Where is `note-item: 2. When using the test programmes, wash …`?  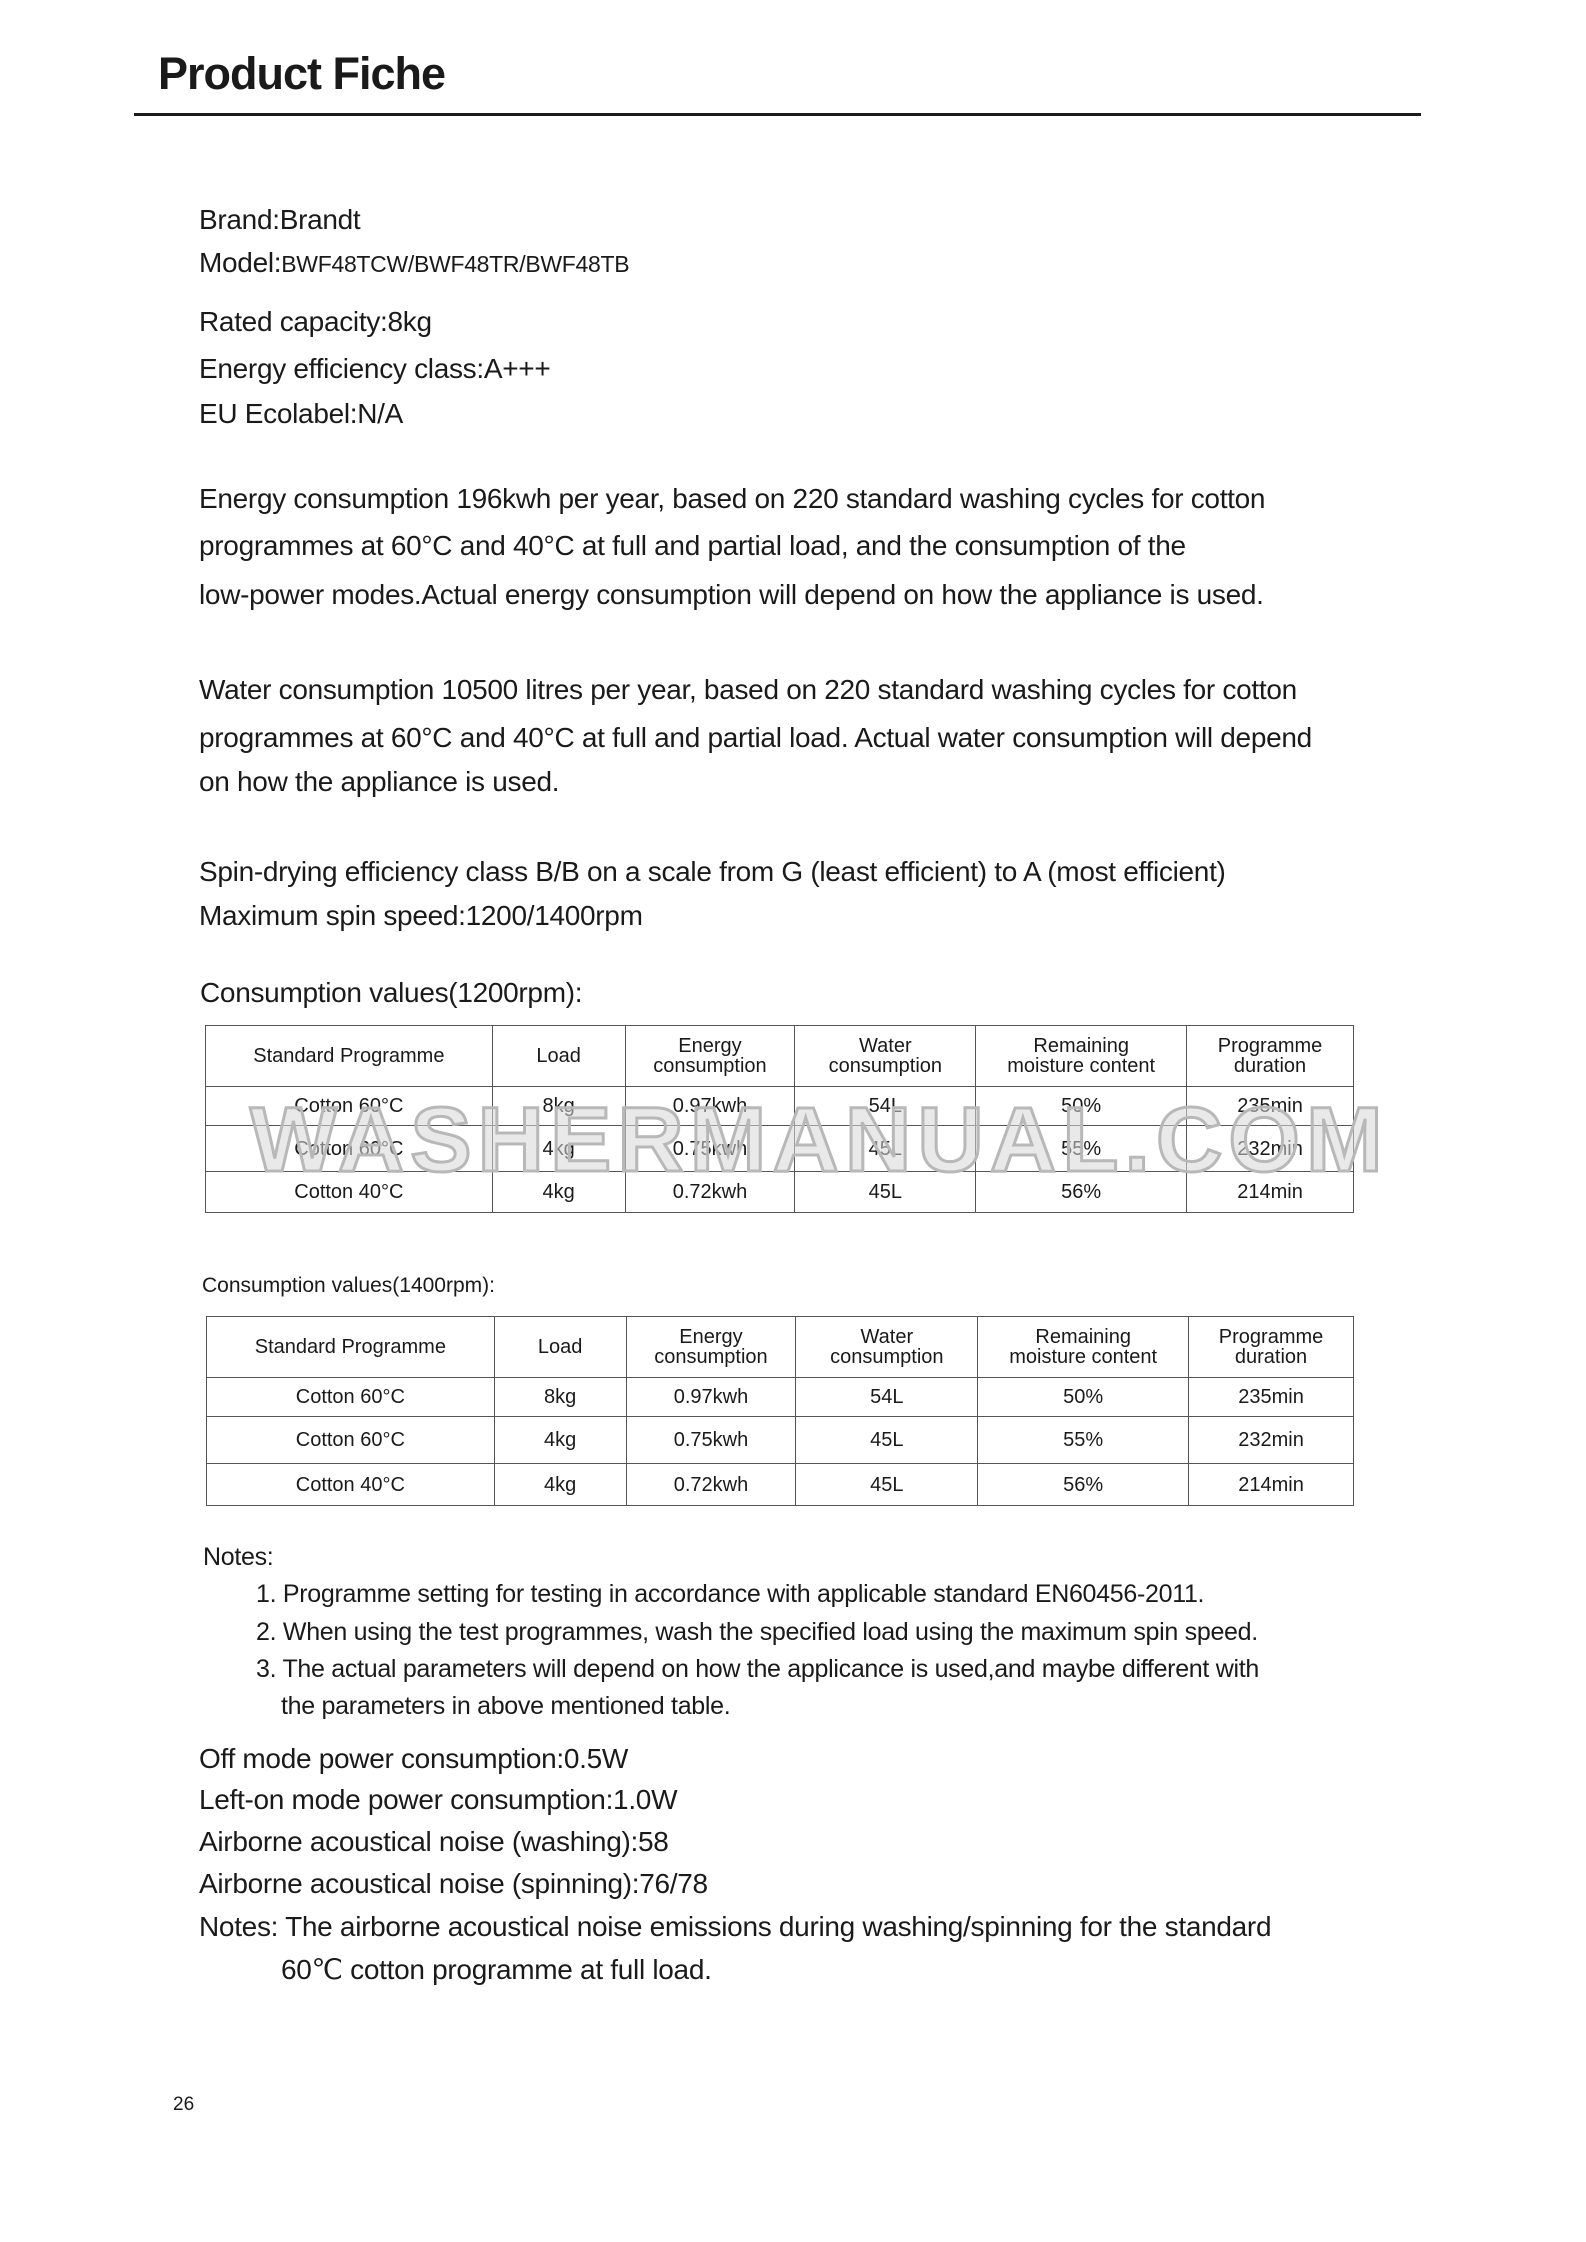 note-item: 2. When using the test programmes, wash … is located at coordinates (757, 1632).